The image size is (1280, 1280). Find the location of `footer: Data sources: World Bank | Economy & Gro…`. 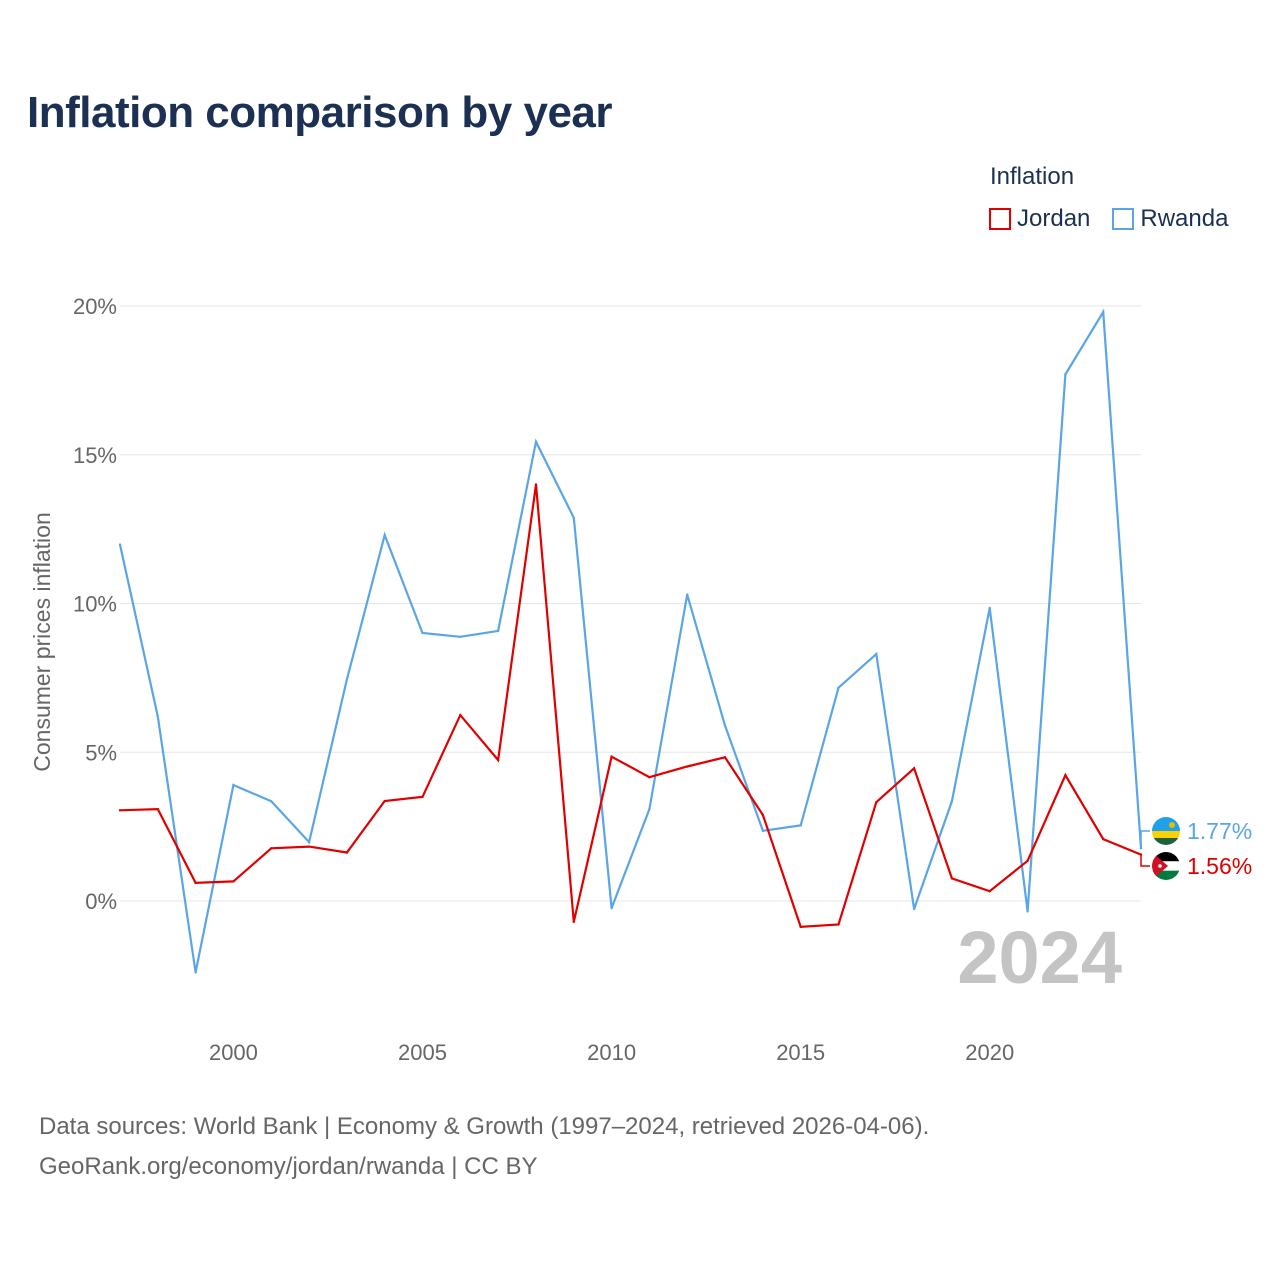

footer: Data sources: World Bank | Economy & Gro… is located at coordinates (484, 1147).